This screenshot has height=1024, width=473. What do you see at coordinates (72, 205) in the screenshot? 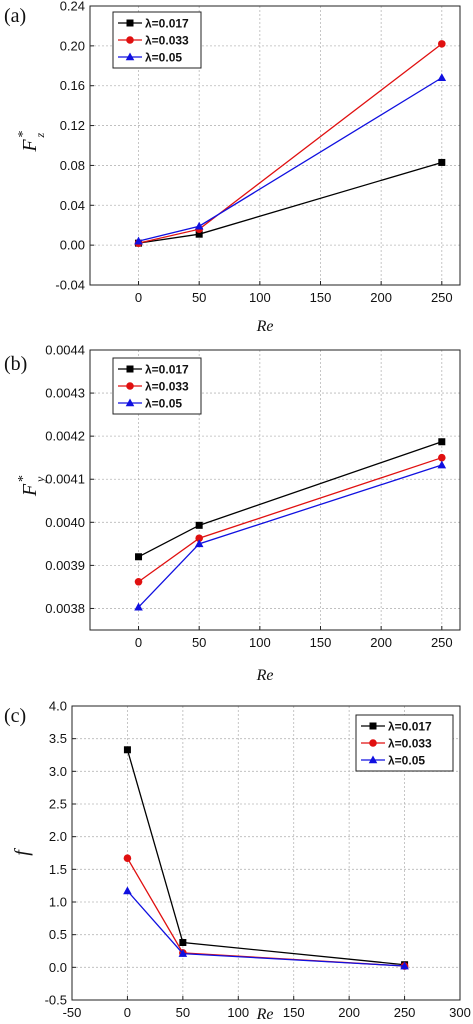
I see `y-tick-label: 0.04` at bounding box center [72, 205].